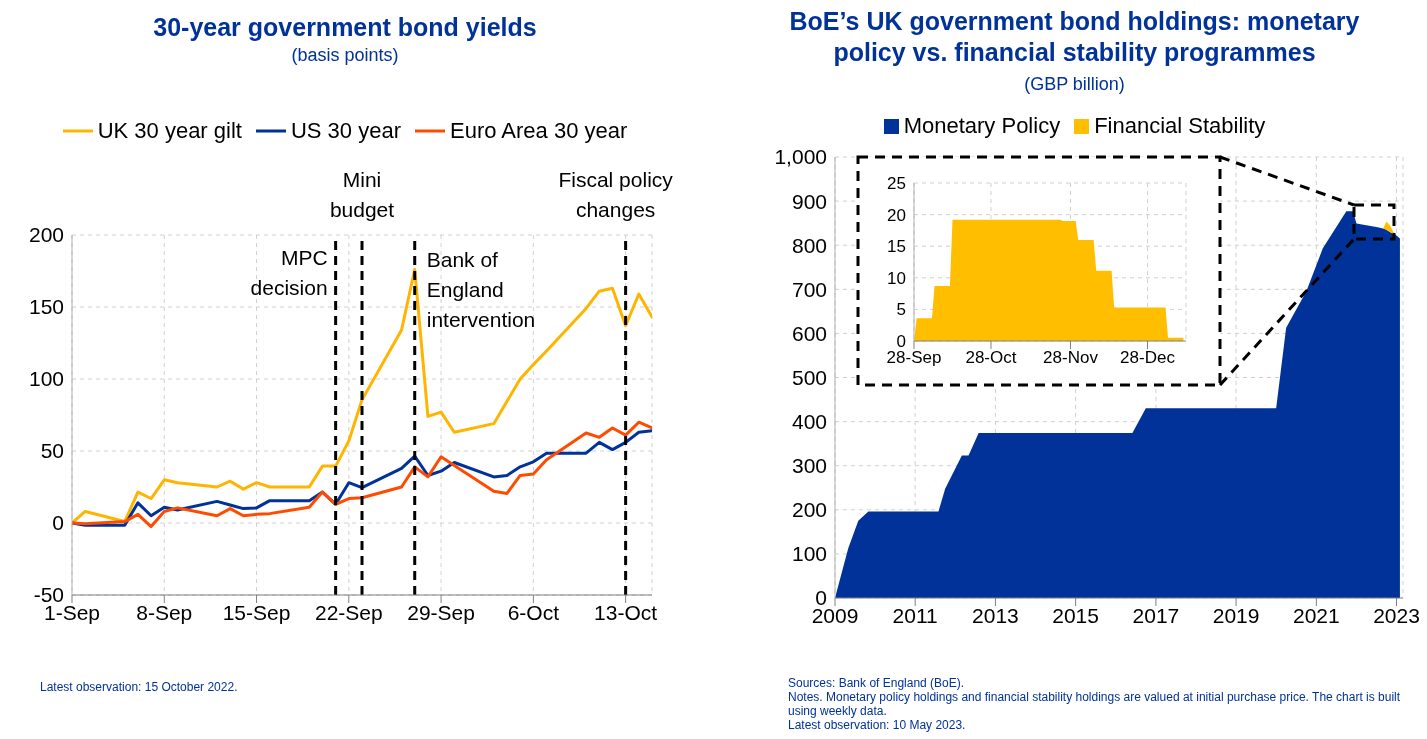  What do you see at coordinates (896, 278) in the screenshot?
I see `y-tick-label: 10` at bounding box center [896, 278].